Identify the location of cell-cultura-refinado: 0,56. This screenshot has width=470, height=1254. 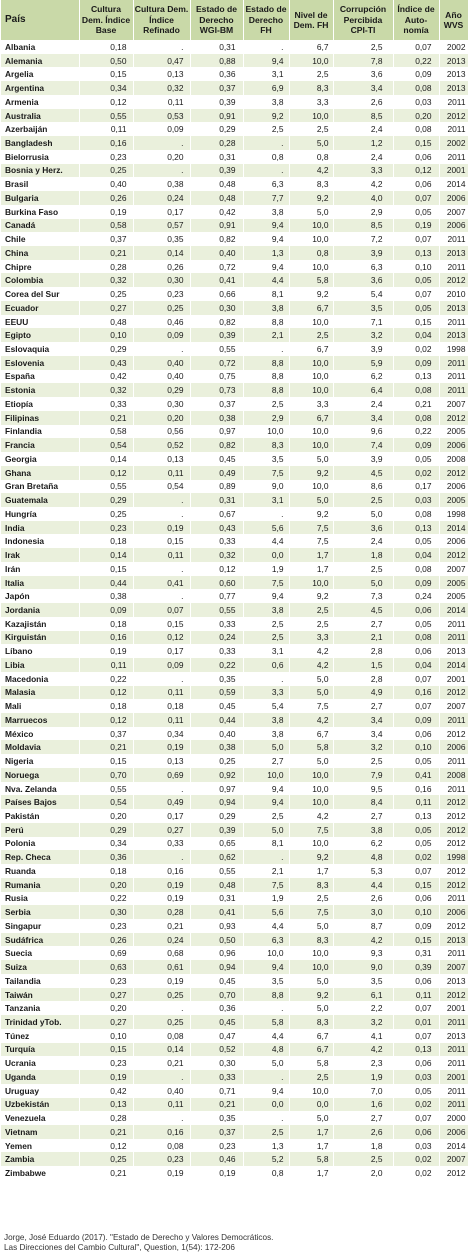
(162, 431).